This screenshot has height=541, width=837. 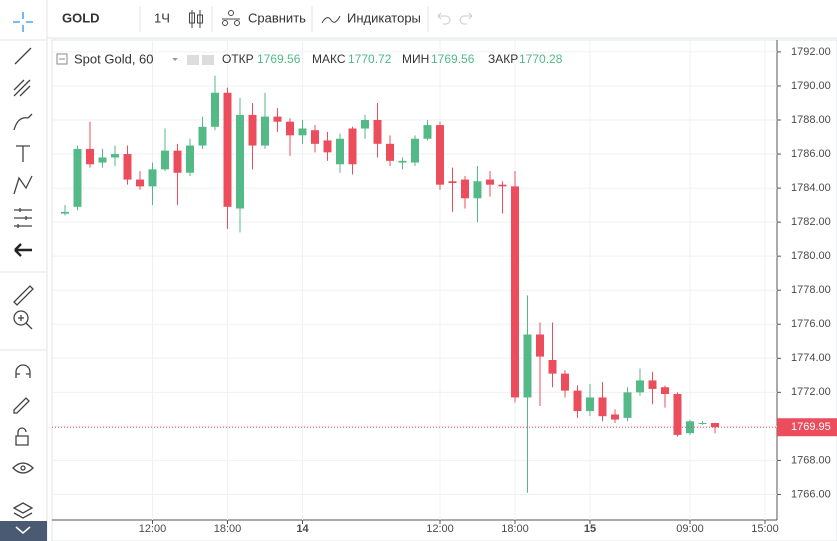 What do you see at coordinates (440, 529) in the screenshot?
I see `x-tick-label: 12:00` at bounding box center [440, 529].